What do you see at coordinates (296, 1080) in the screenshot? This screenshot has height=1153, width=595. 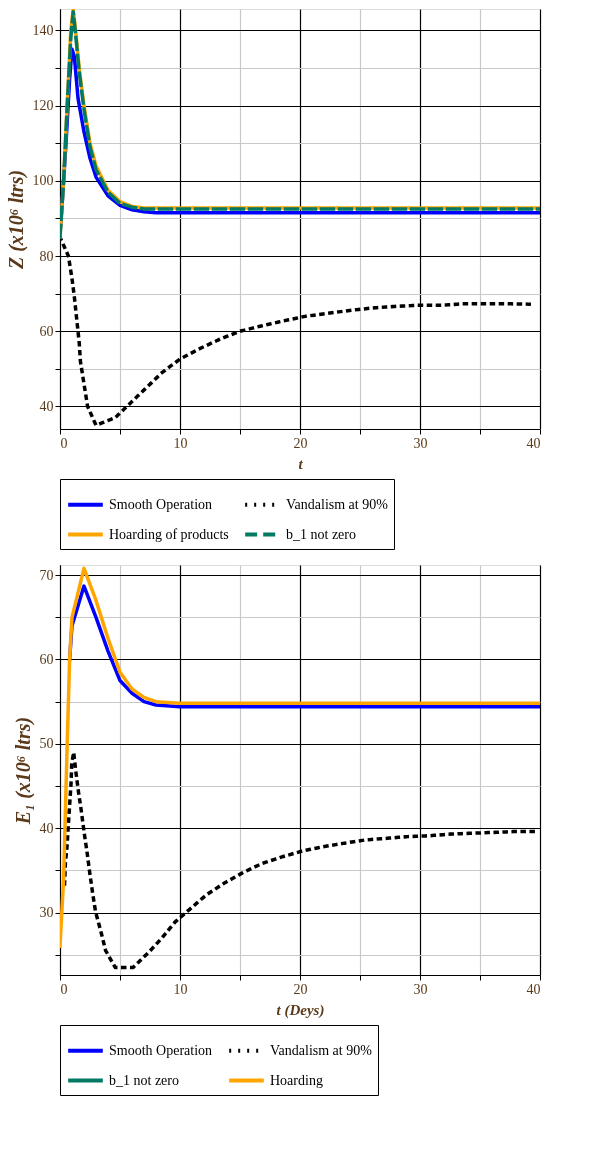 I see `legend-label: Hoarding` at bounding box center [296, 1080].